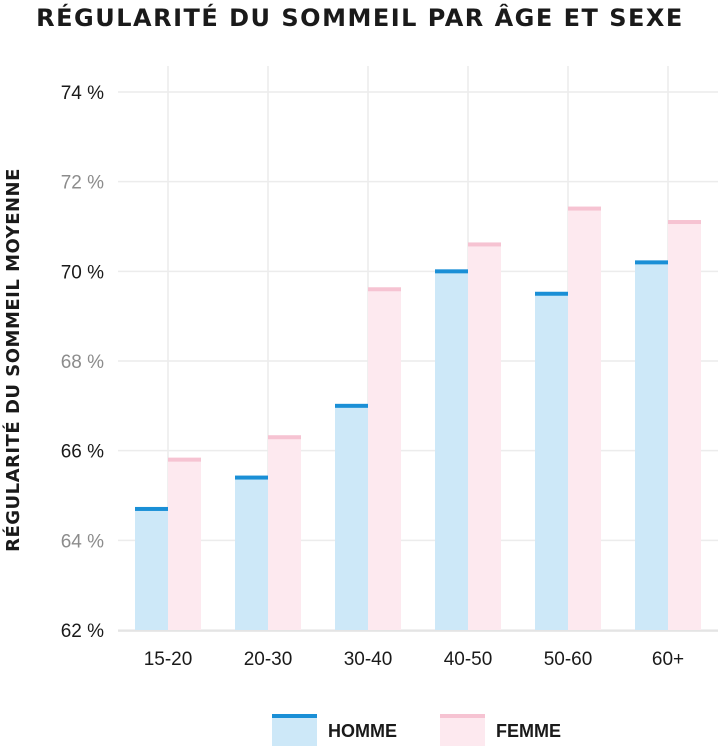  I want to click on y-tick-label: 74 %, so click(82, 93).